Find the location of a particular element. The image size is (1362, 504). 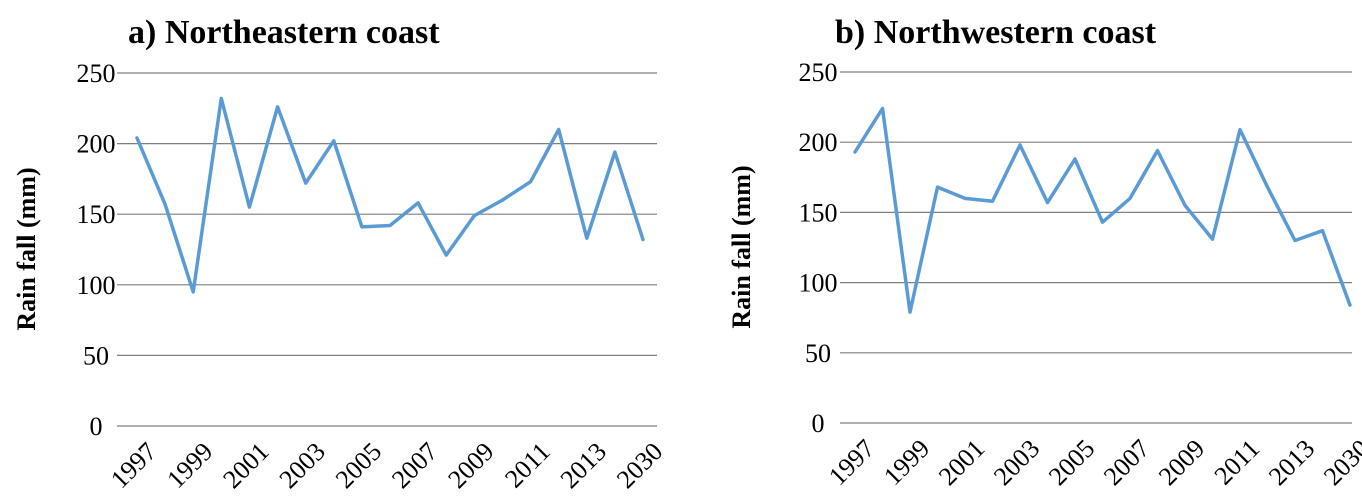

series-line is located at coordinates (390, 195).